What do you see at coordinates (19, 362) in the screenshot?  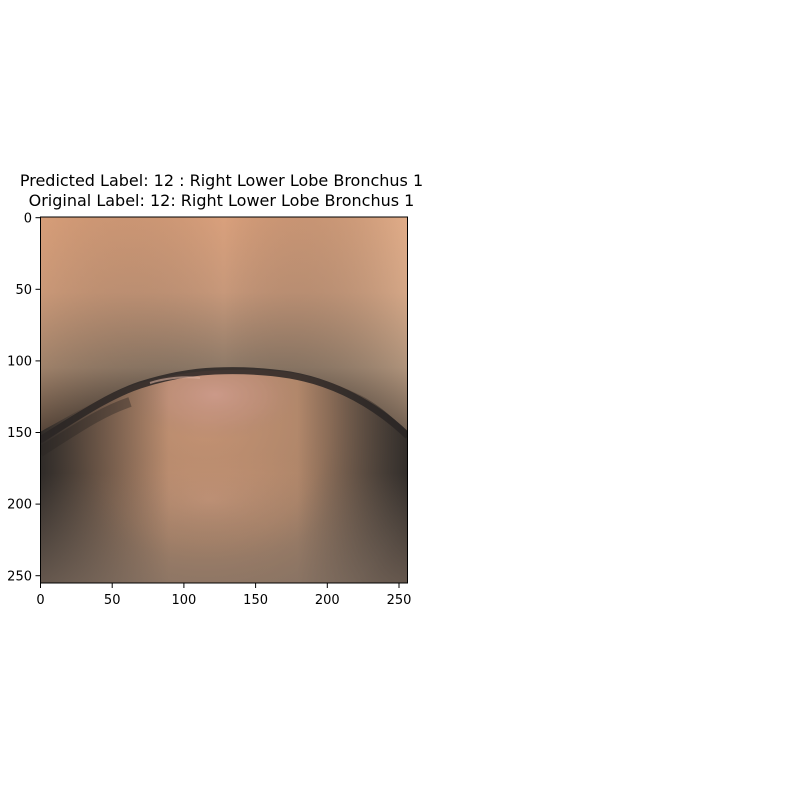 I see `y-tick-label: 100` at bounding box center [19, 362].